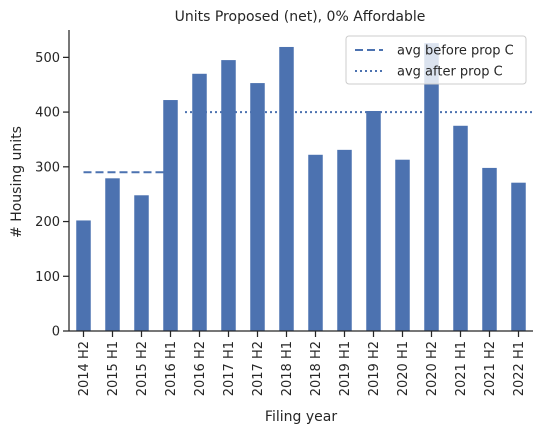  What do you see at coordinates (489, 249) in the screenshot?
I see `bar-2021-h2` at bounding box center [489, 249].